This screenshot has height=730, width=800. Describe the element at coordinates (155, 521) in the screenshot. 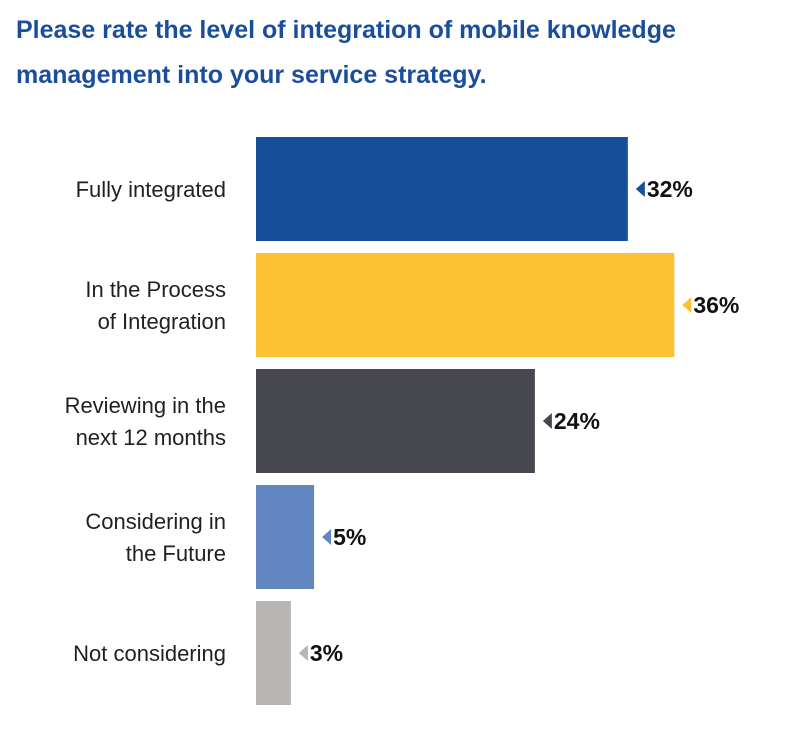

I see `category-label: Considering in` at that location.